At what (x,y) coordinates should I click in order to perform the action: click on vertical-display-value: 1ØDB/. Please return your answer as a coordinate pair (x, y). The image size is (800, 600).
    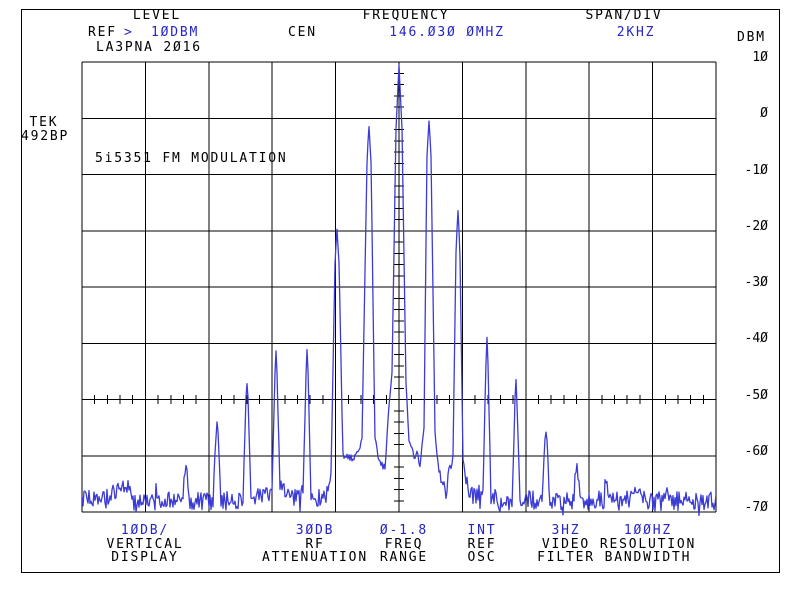
    Looking at the image, I should click on (145, 530).